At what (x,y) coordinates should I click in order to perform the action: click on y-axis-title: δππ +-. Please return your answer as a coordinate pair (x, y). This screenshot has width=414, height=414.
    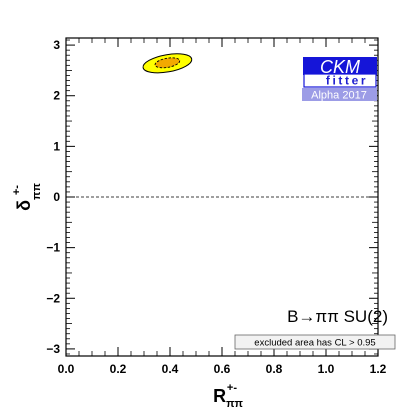
    Looking at the image, I should click on (27, 197).